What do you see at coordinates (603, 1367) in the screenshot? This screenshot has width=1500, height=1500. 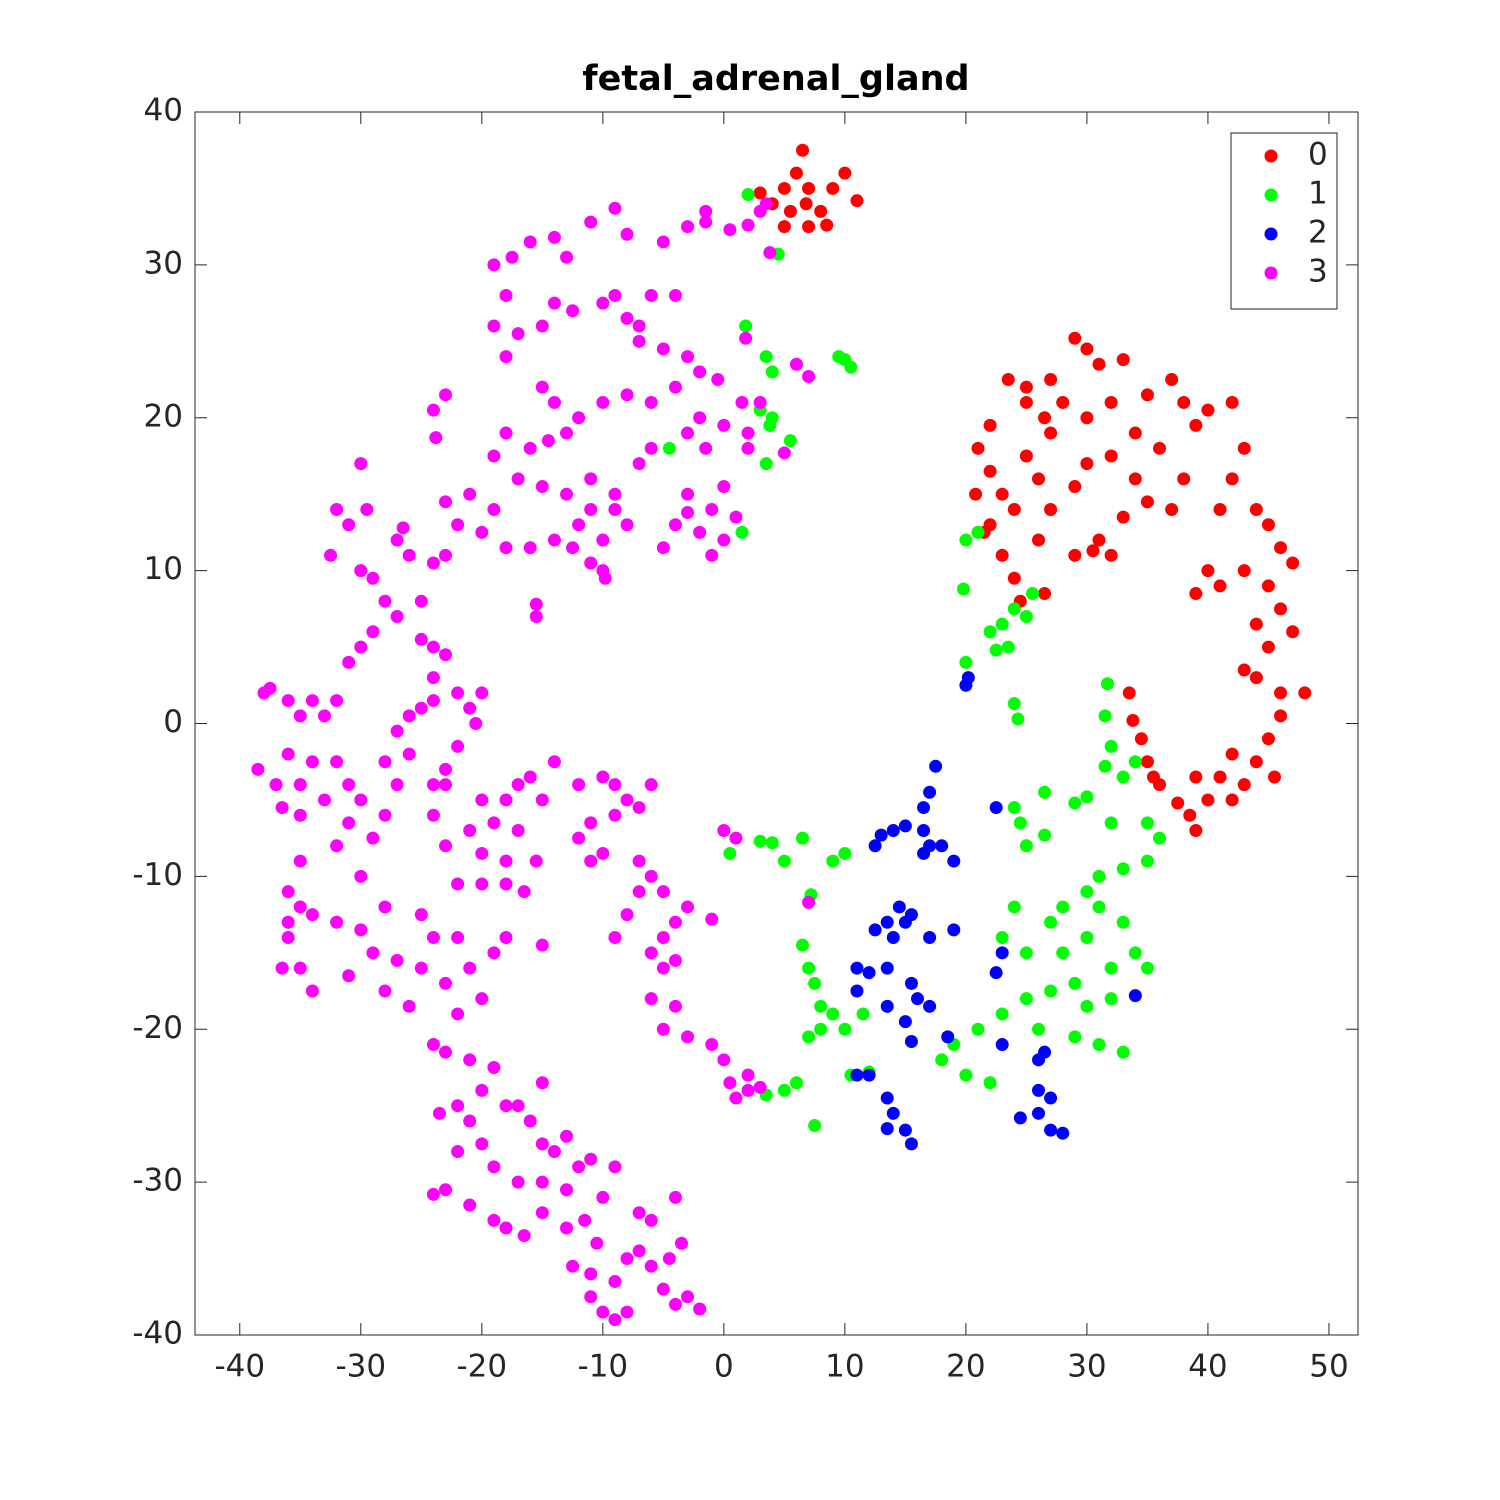 I see `x-tick-label: -10` at bounding box center [603, 1367].